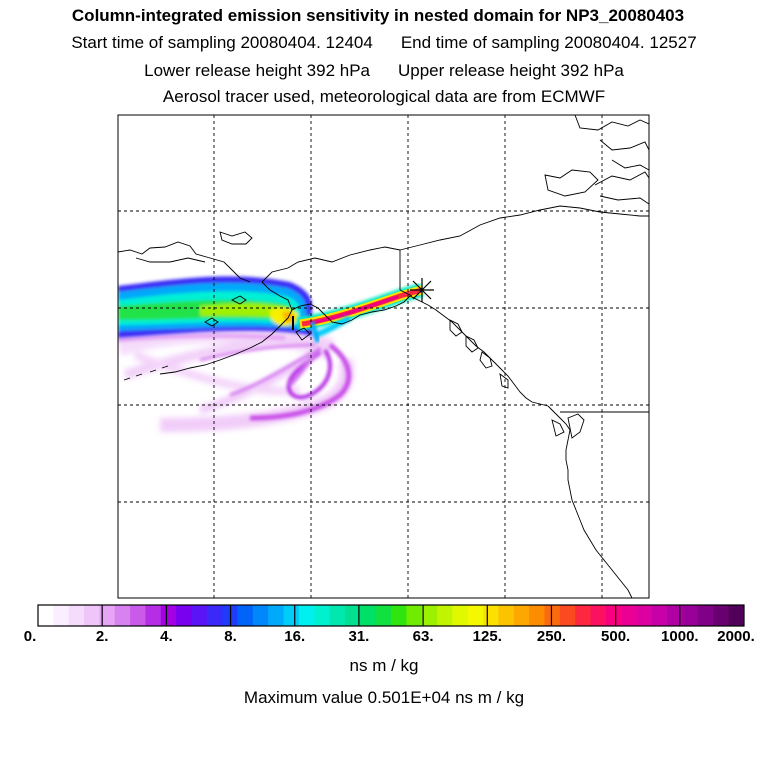 The image size is (768, 768). What do you see at coordinates (295, 636) in the screenshot?
I see `colorbar-tick-label: 16.` at bounding box center [295, 636].